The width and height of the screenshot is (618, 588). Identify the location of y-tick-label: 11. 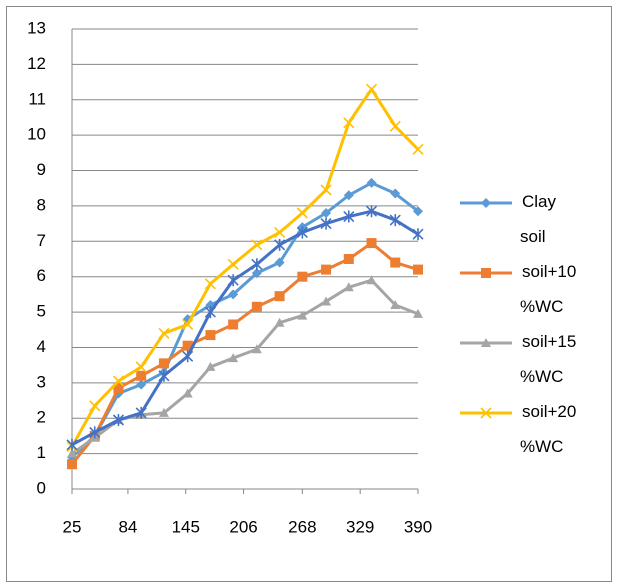
(37, 98).